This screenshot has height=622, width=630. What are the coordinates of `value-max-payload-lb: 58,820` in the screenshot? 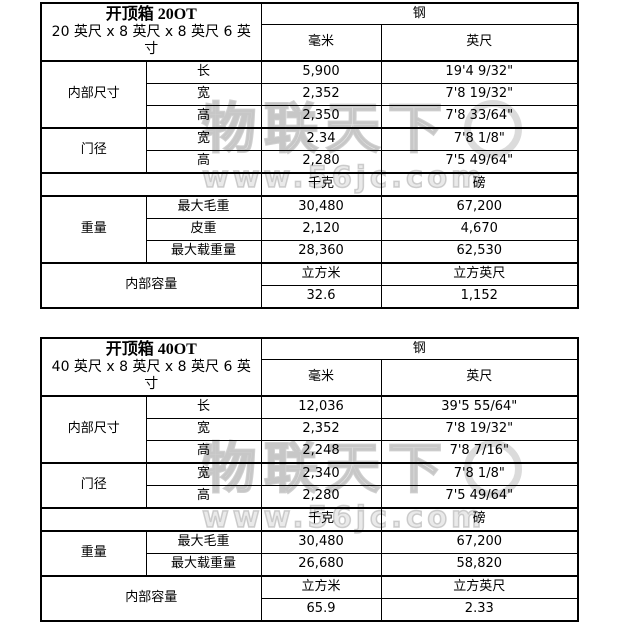 It's located at (479, 565).